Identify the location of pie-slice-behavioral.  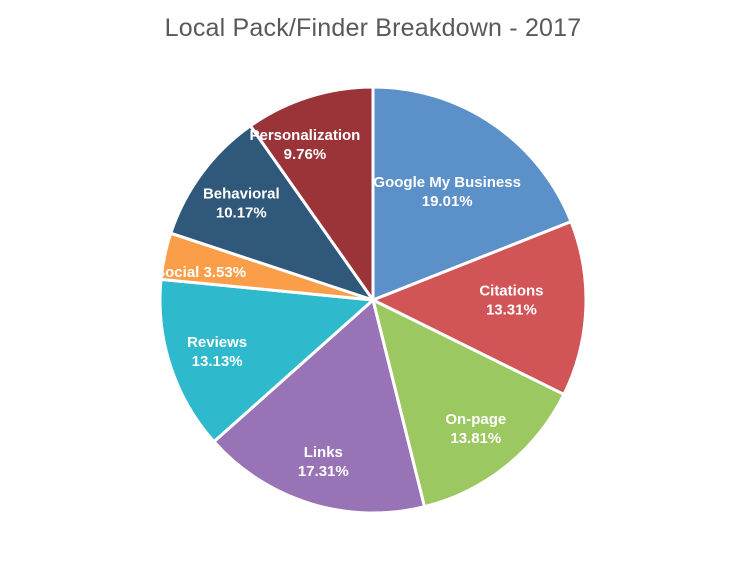
(272, 213).